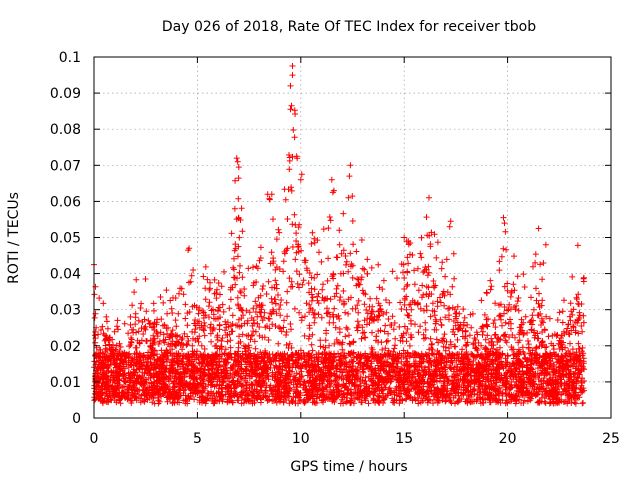 The height and width of the screenshot is (480, 640). What do you see at coordinates (65, 202) in the screenshot?
I see `y-tick-label: 0.06` at bounding box center [65, 202].